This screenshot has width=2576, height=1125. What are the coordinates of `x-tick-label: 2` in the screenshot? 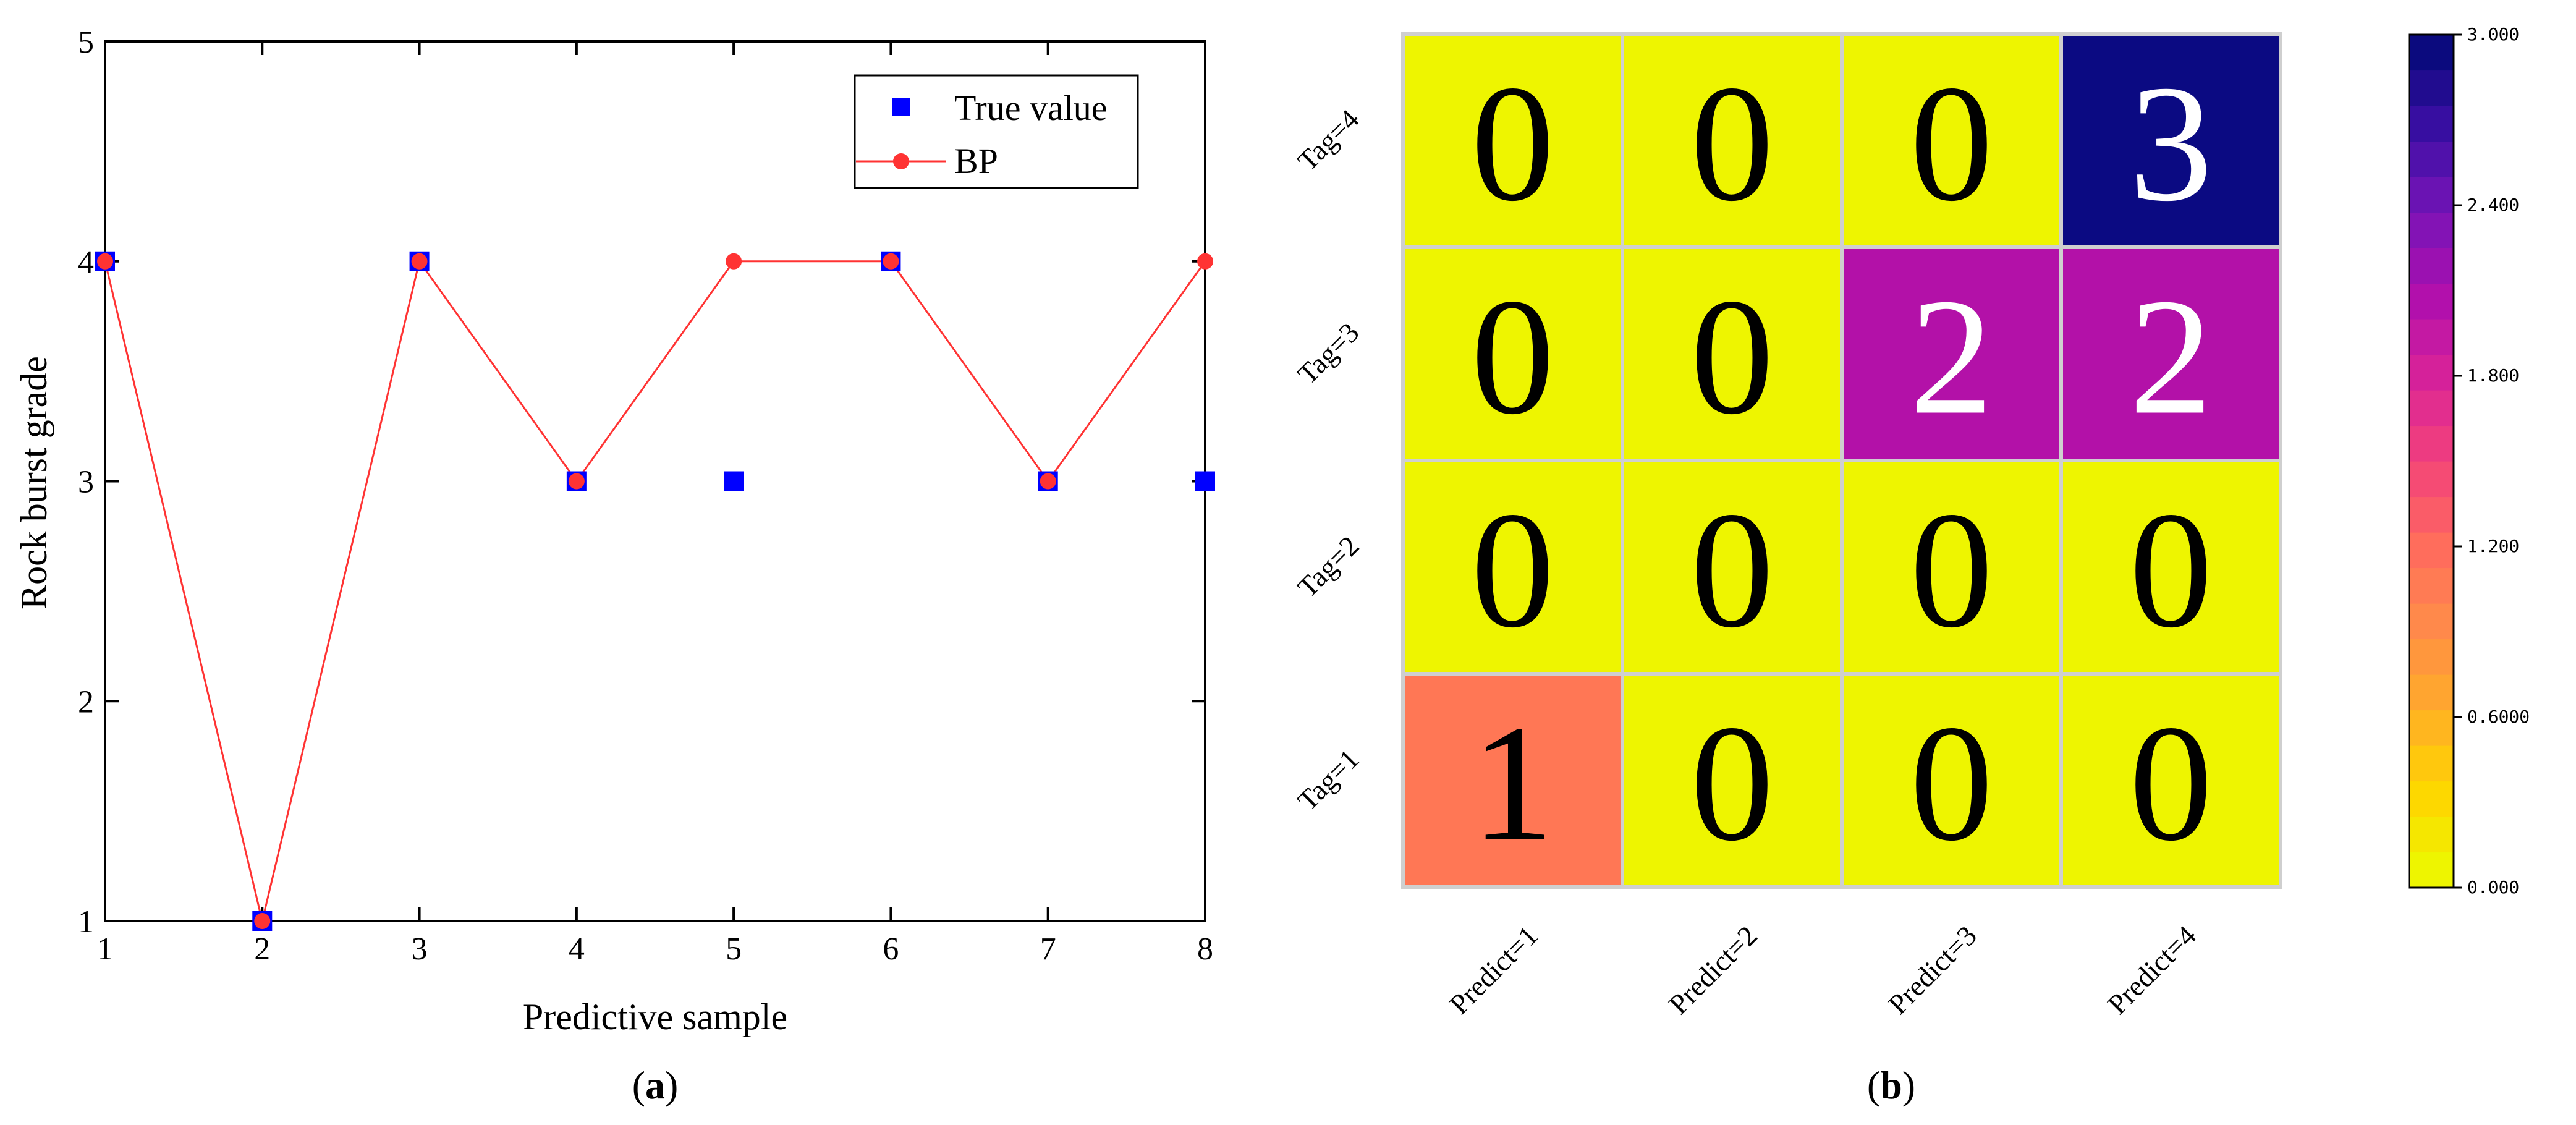 It's located at (262, 949).